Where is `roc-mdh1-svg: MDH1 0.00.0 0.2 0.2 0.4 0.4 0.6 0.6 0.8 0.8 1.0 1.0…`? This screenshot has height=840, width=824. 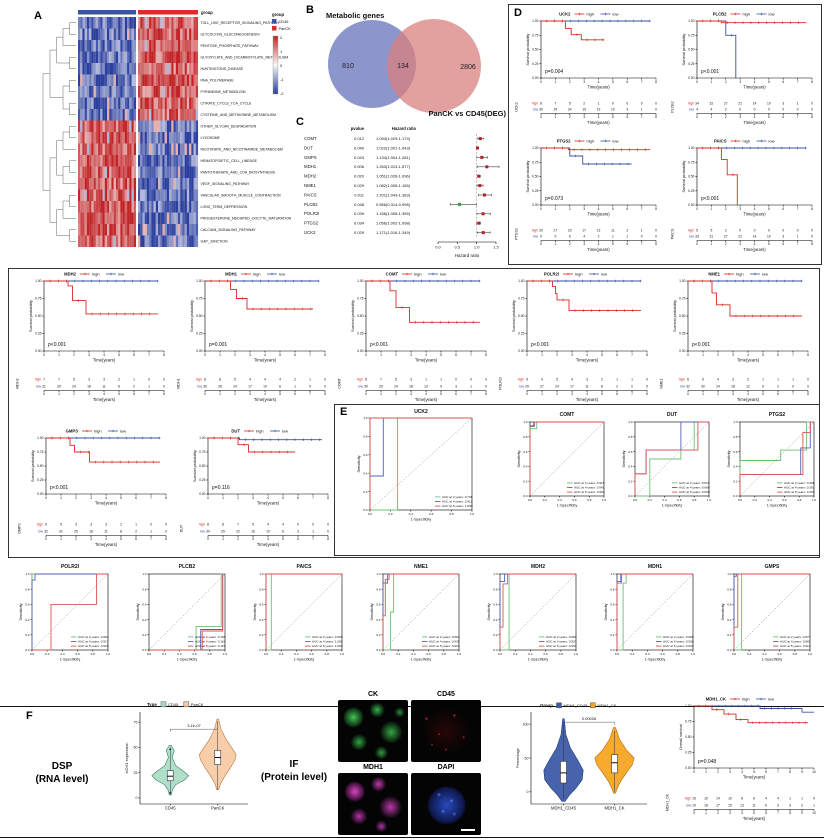
roc-mdh1-svg: MDH1 0.00.0 0.2 0.2 0.4 0.4 0.6 0.6 0.8 0.8 1.0 1.0… is located at coordinates (649, 613).